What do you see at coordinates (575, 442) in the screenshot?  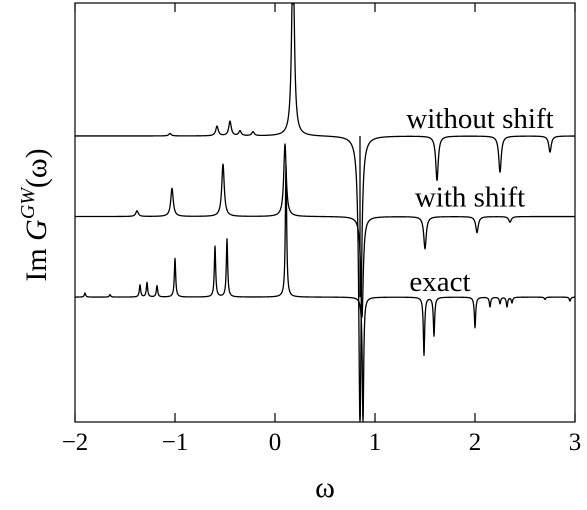 I see `x-tick-label: 3` at bounding box center [575, 442].